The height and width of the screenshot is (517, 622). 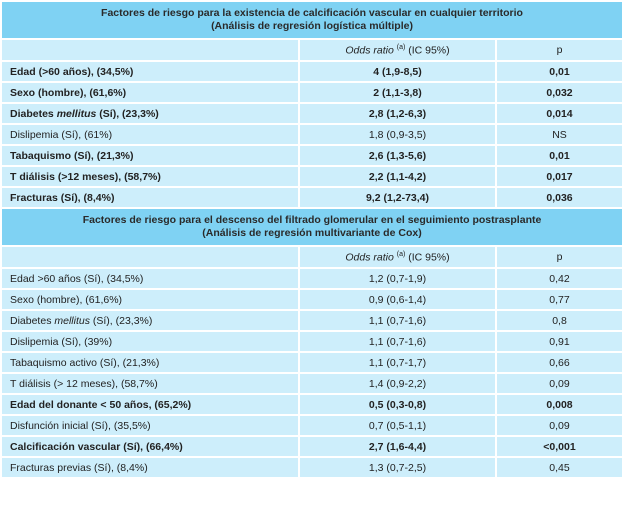 What do you see at coordinates (150, 197) in the screenshot?
I see `factor-cell: Fracturas (Sí), (8,4%)` at bounding box center [150, 197].